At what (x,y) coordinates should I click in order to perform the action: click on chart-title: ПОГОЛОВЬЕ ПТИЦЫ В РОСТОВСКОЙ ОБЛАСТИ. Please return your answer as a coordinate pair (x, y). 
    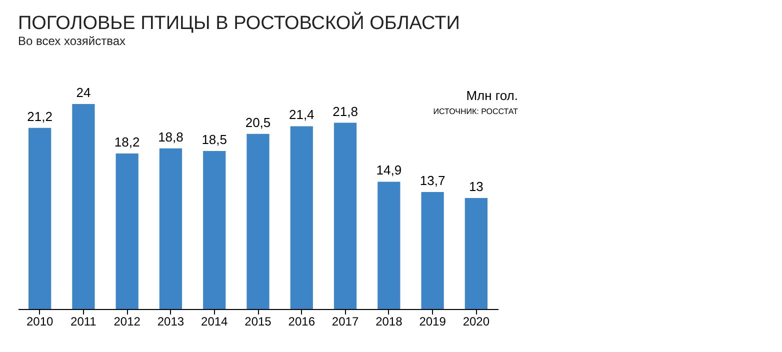
    Looking at the image, I should click on (239, 22).